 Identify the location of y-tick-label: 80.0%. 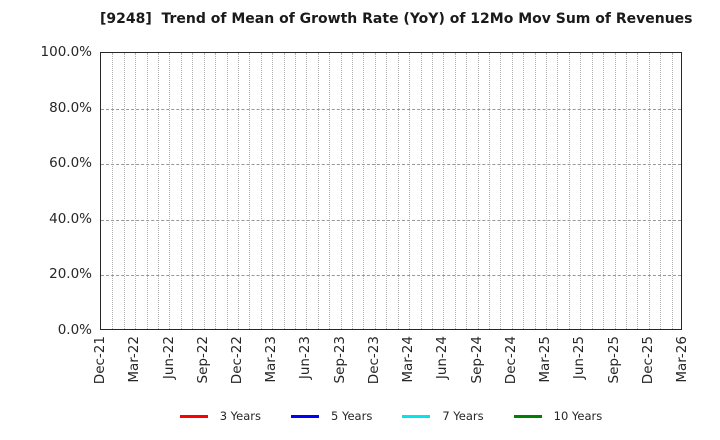
(70, 107).